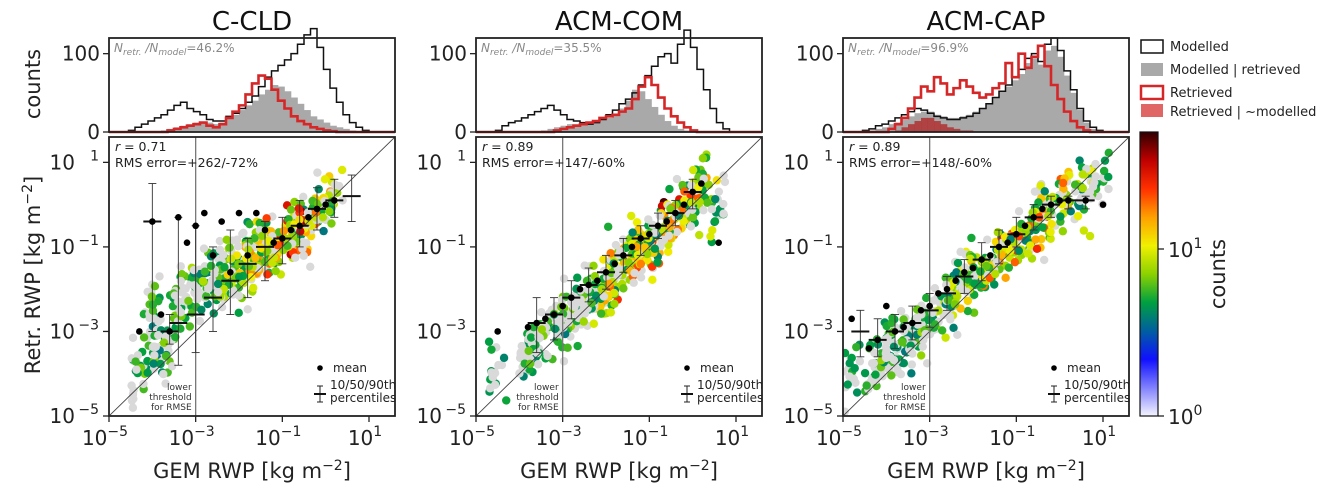 The height and width of the screenshot is (489, 1341). Describe the element at coordinates (460, 132) in the screenshot. I see `hist-y-tick-label: 0` at that location.